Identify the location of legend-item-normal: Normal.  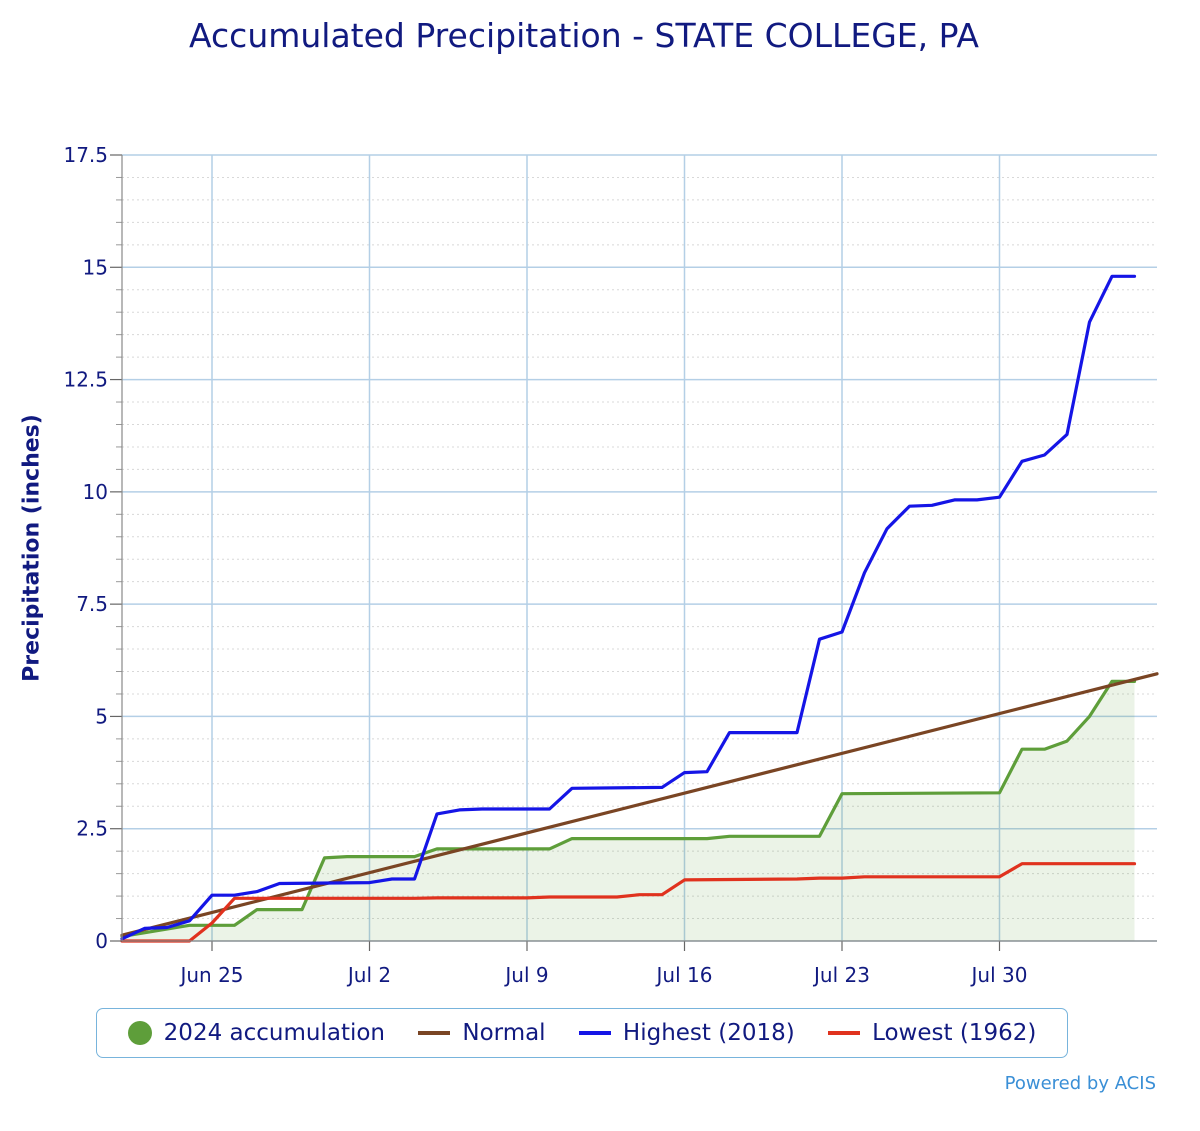
(482, 1033).